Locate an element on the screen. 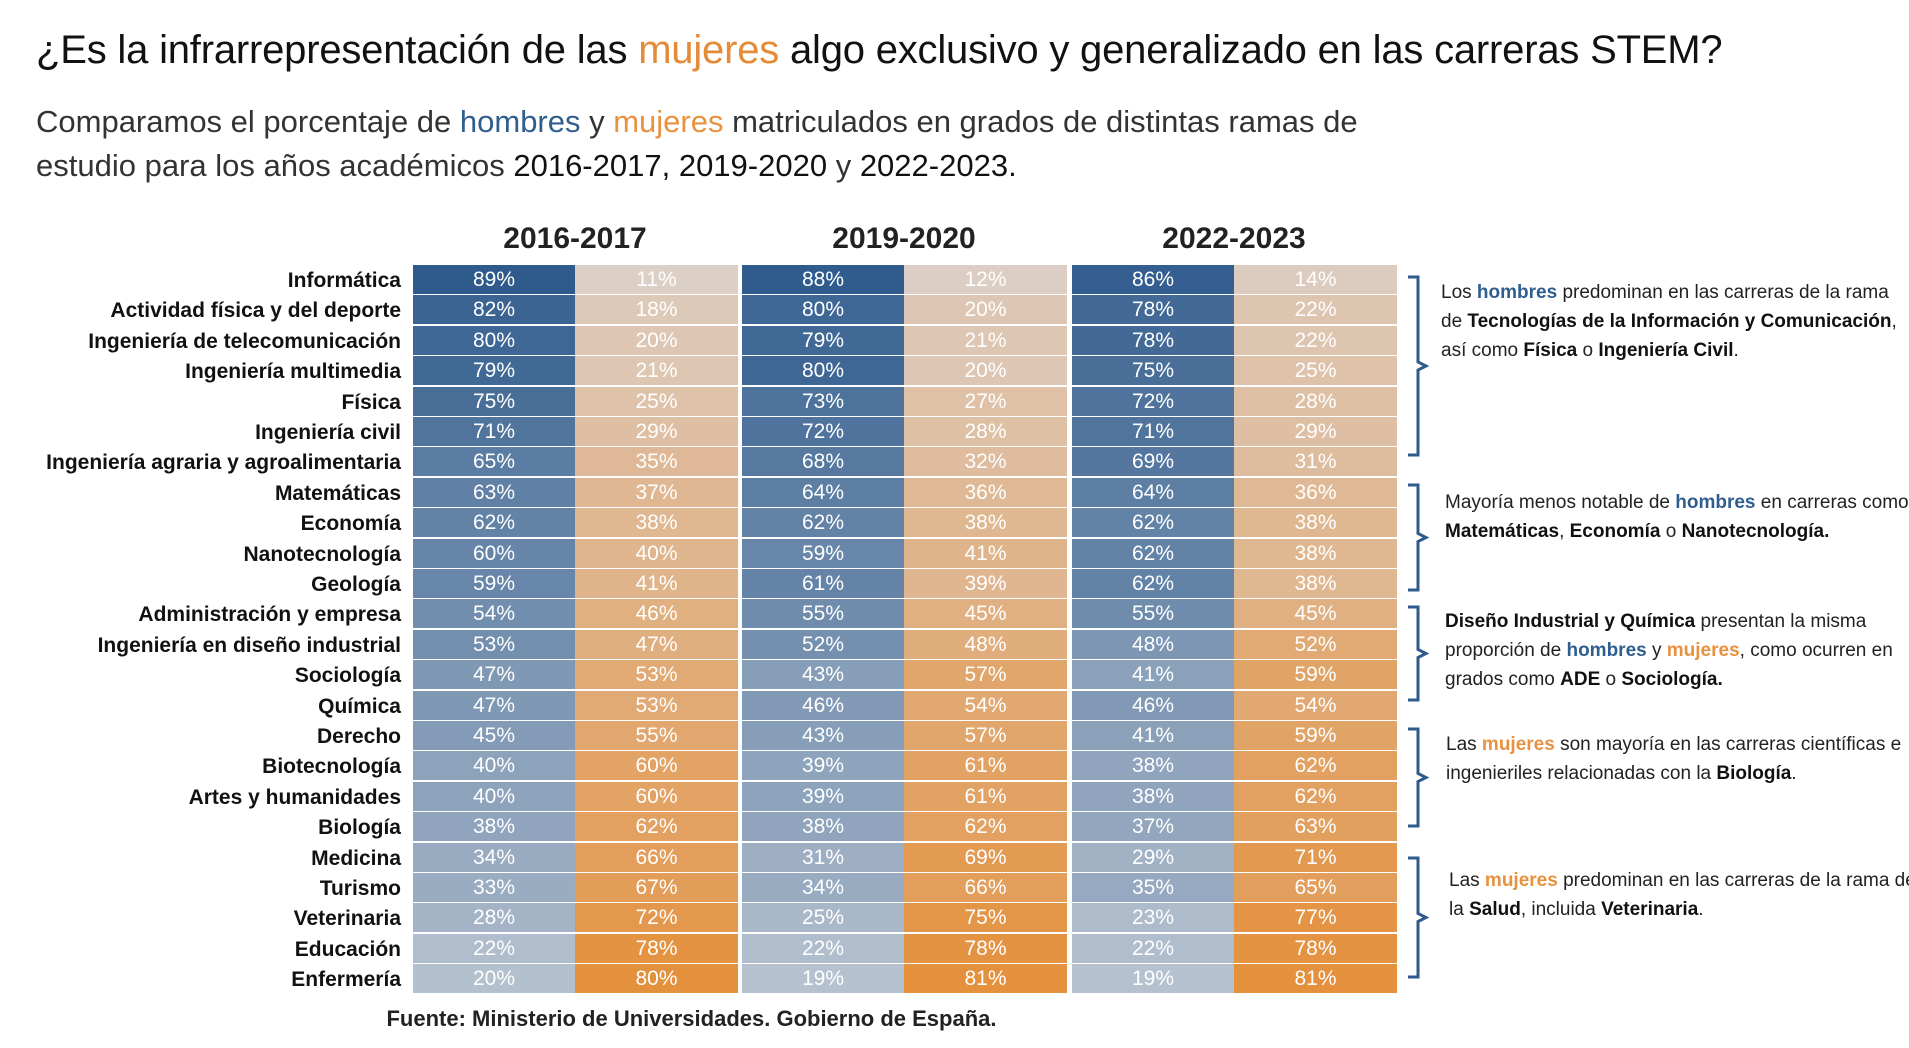  subtitle-year: 2022-2023 is located at coordinates (934, 165).